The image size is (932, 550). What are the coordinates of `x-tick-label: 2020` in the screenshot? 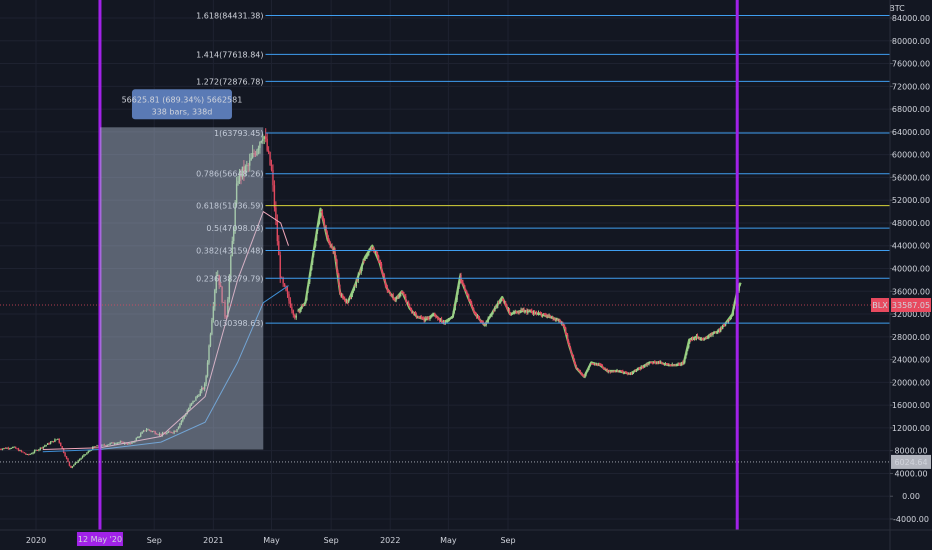 It's located at (36, 540).